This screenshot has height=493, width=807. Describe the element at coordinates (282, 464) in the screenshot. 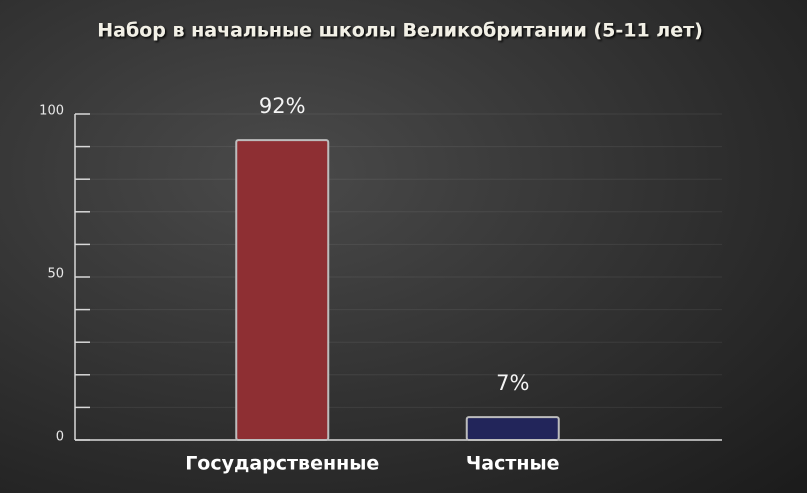

I see `x-tick-label: Государственные` at that location.